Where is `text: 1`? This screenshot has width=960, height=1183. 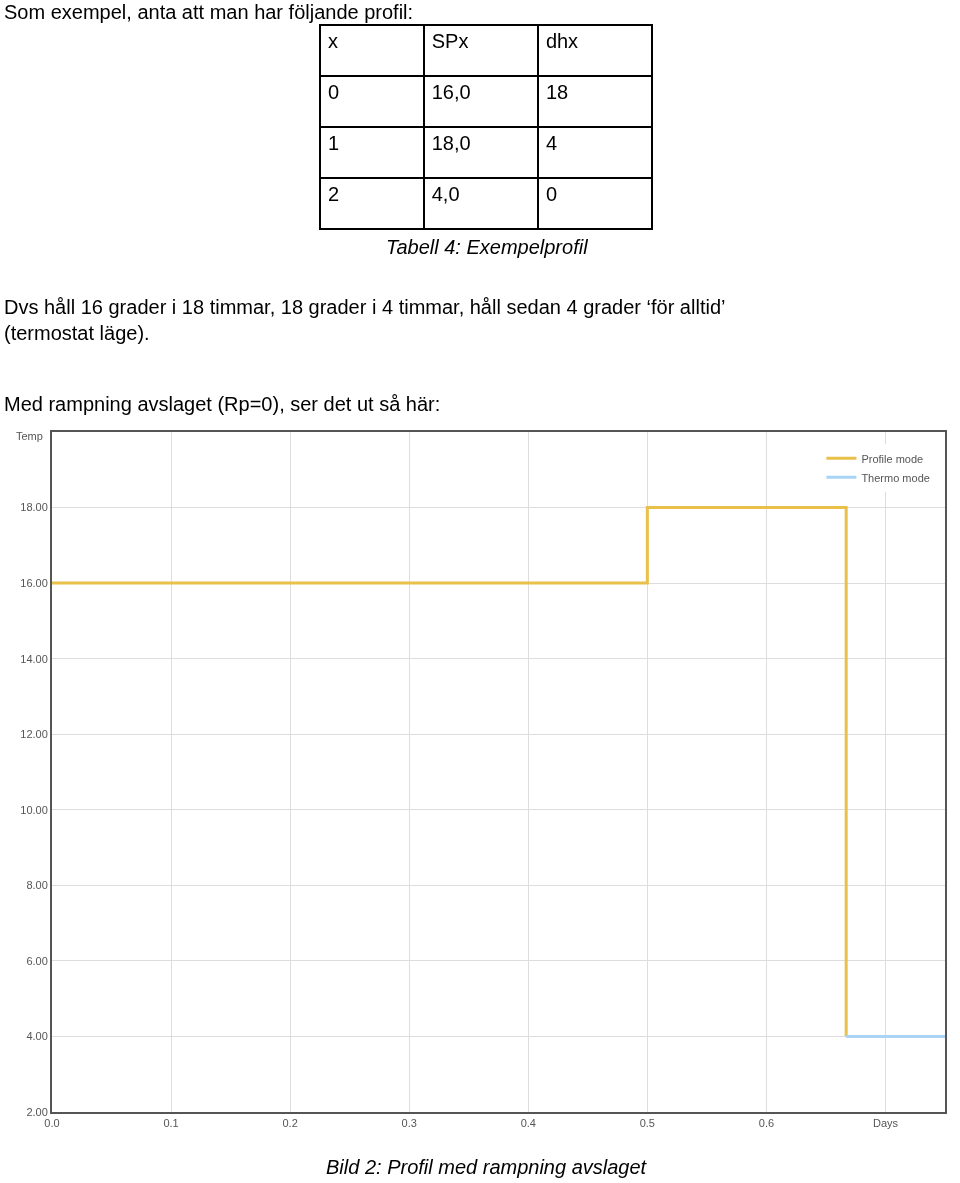
text: 1 is located at coordinates (334, 143).